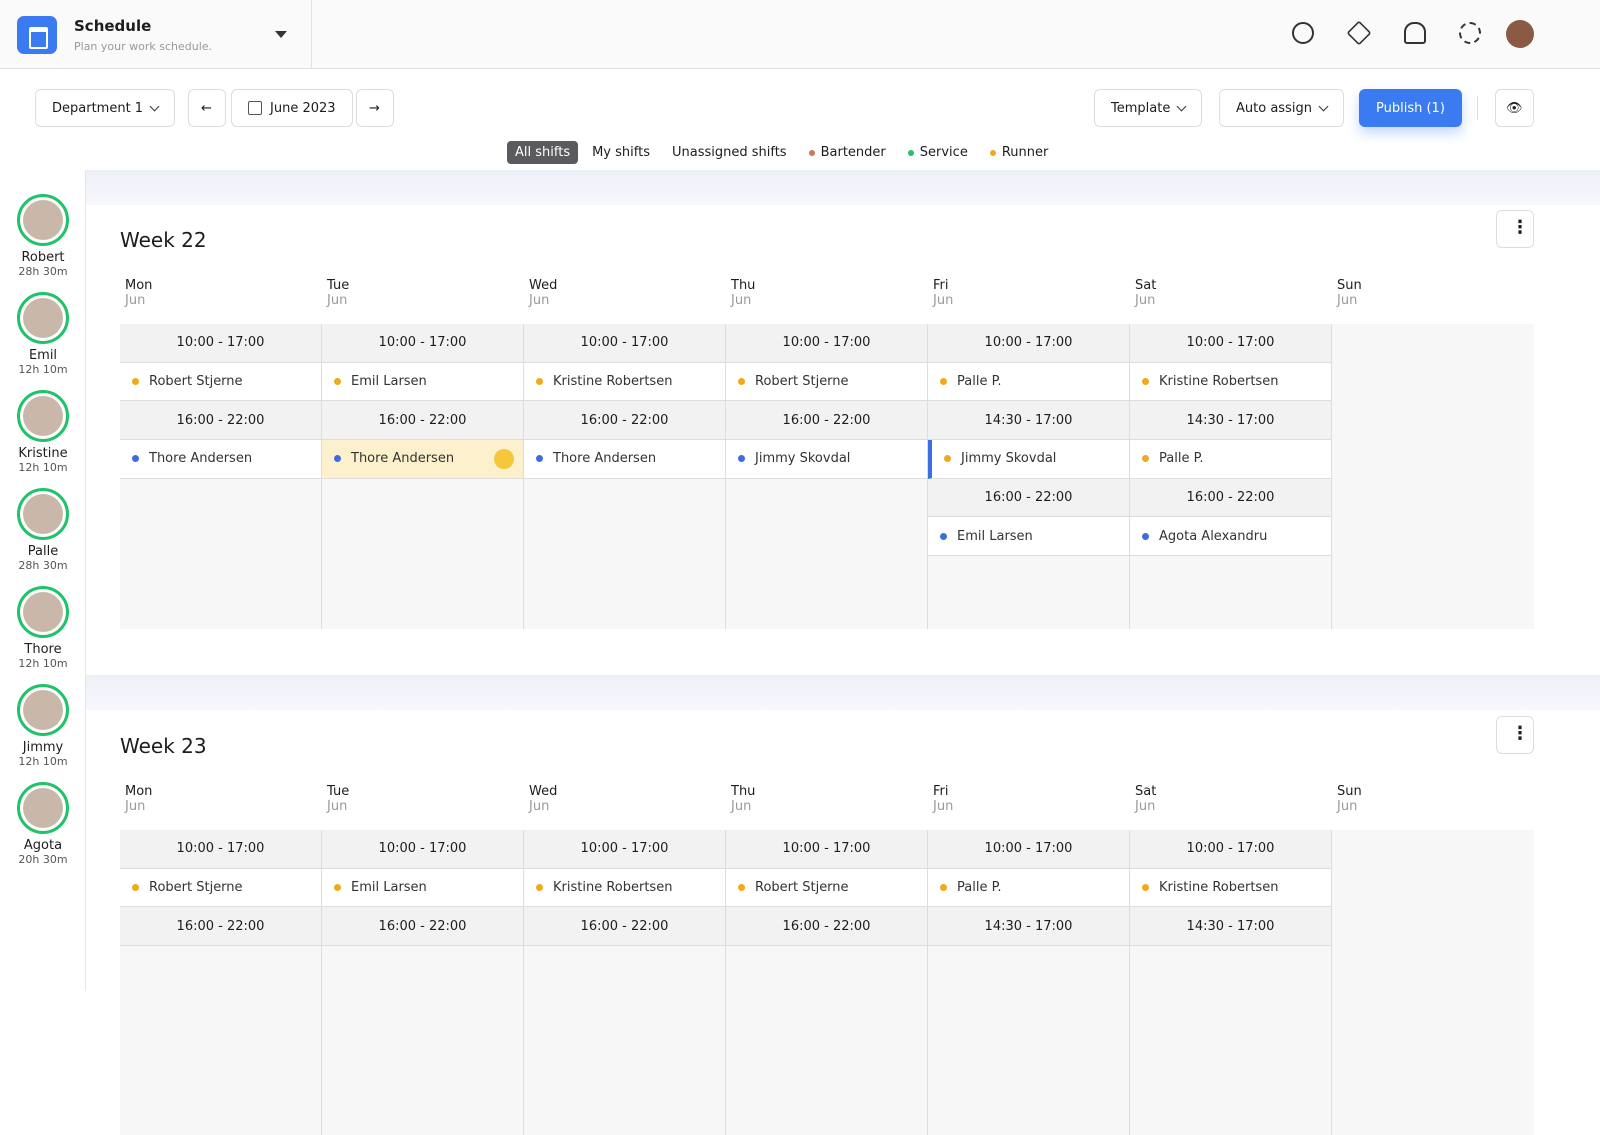 The height and width of the screenshot is (1135, 1600). What do you see at coordinates (303, 108) in the screenshot?
I see `month-label: June 2023` at bounding box center [303, 108].